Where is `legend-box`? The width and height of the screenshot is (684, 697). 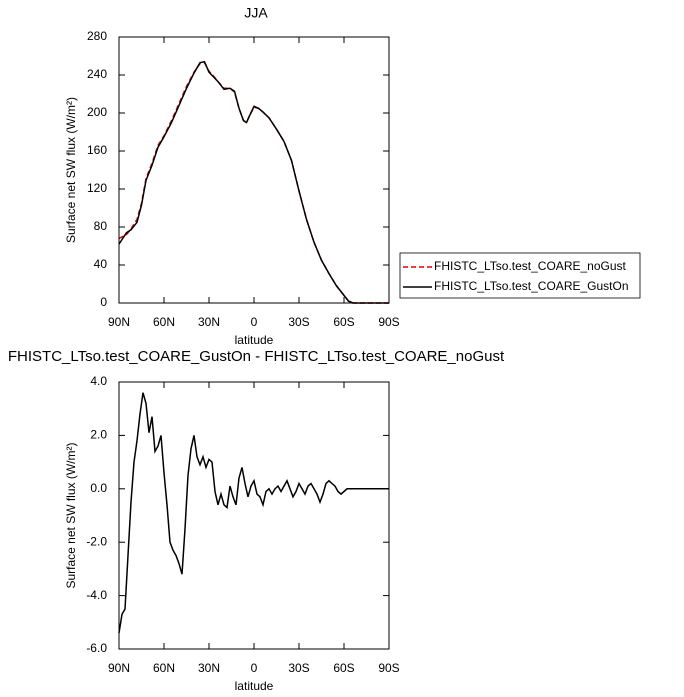 legend-box is located at coordinates (520, 275).